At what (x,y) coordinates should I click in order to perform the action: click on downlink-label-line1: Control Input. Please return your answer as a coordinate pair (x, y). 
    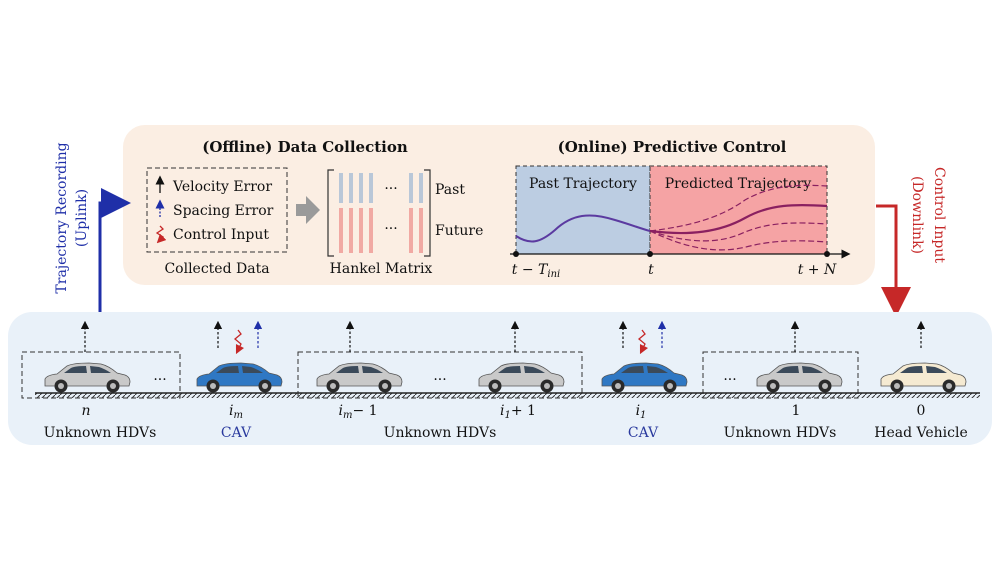
    Looking at the image, I should click on (939, 215).